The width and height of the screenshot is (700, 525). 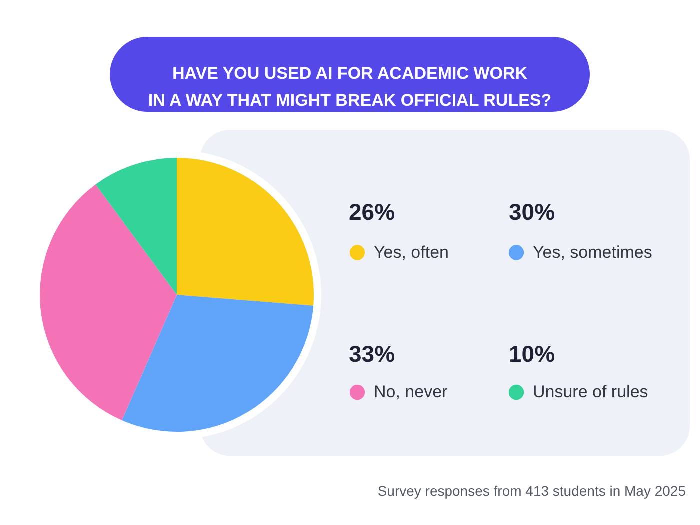 I want to click on data-label: 33%, so click(x=372, y=354).